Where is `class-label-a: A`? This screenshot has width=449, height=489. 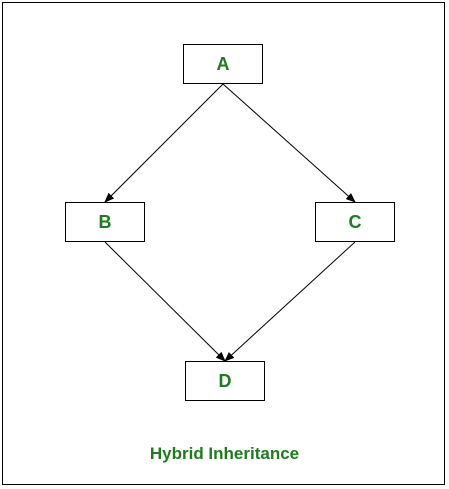
class-label-a: A is located at coordinates (223, 63).